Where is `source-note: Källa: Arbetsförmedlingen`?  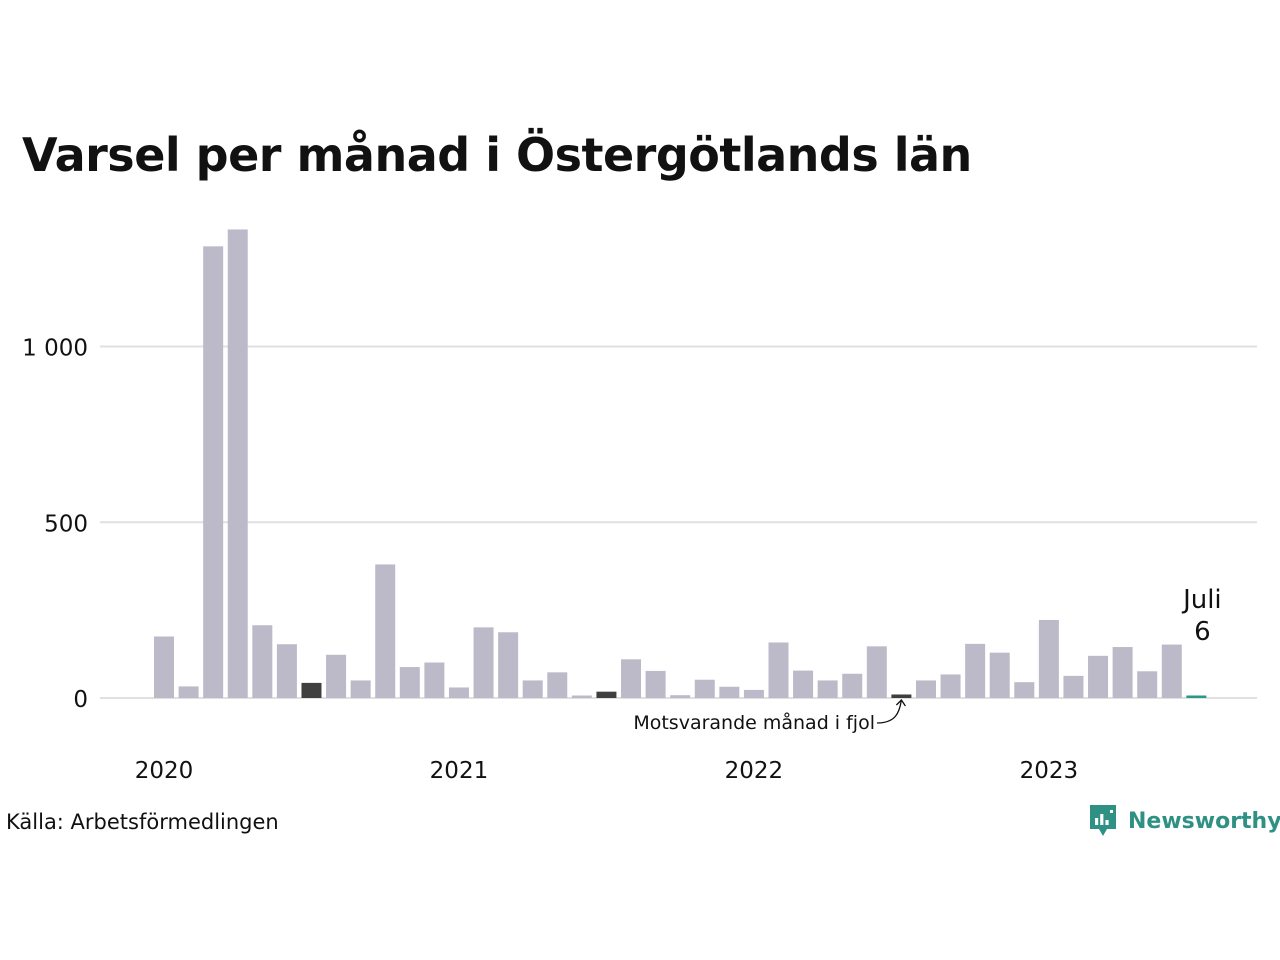 source-note: Källa: Arbetsförmedlingen is located at coordinates (142, 822).